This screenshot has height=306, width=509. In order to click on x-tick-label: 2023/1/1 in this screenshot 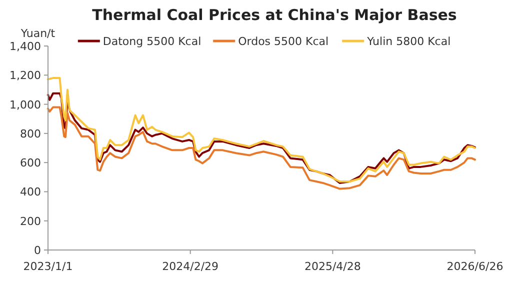, I will do `click(48, 266)`.